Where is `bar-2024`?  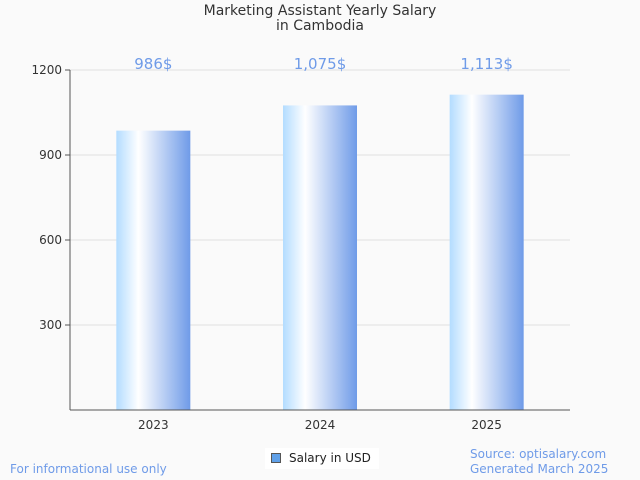 bar-2024 is located at coordinates (320, 258).